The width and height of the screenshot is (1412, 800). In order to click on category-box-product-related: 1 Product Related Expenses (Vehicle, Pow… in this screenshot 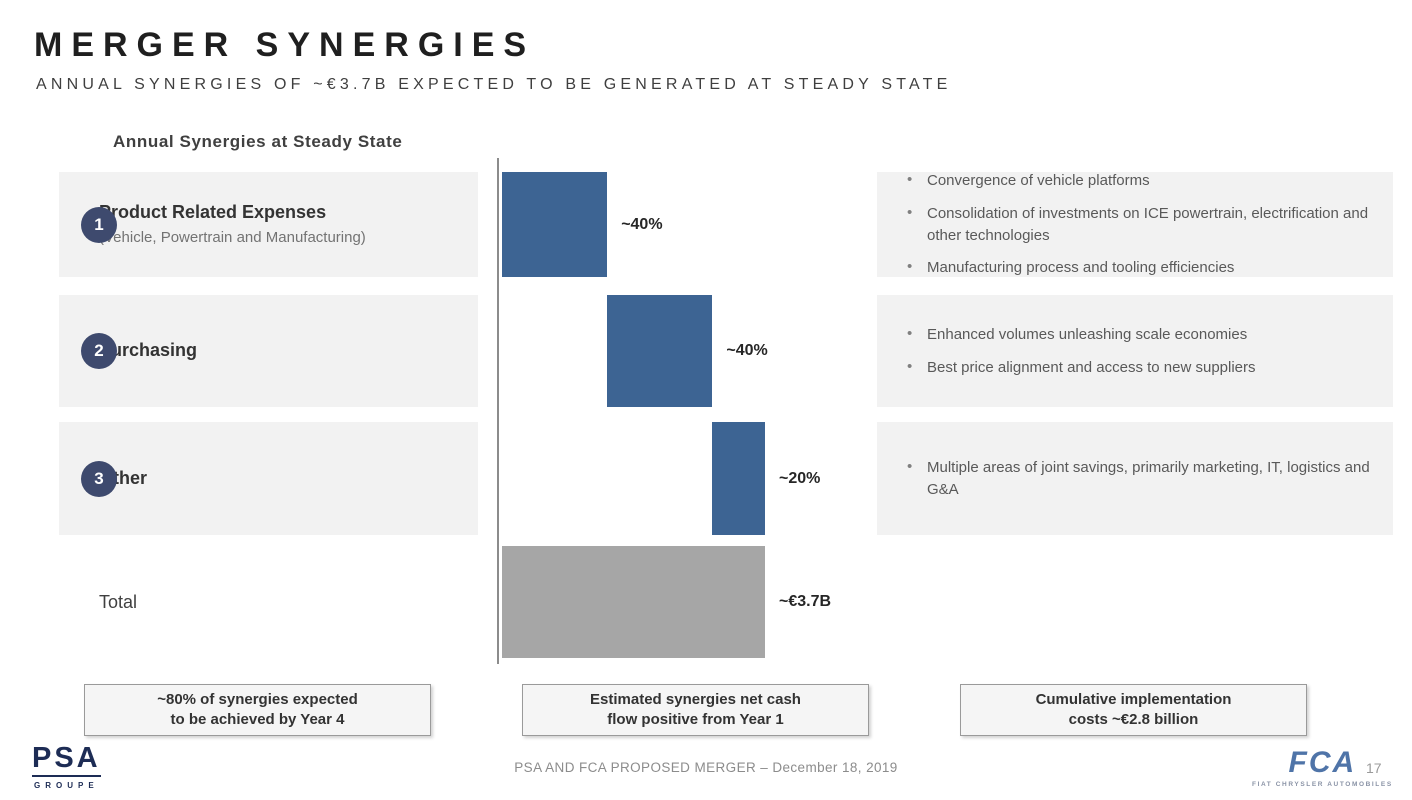, I will do `click(268, 224)`.